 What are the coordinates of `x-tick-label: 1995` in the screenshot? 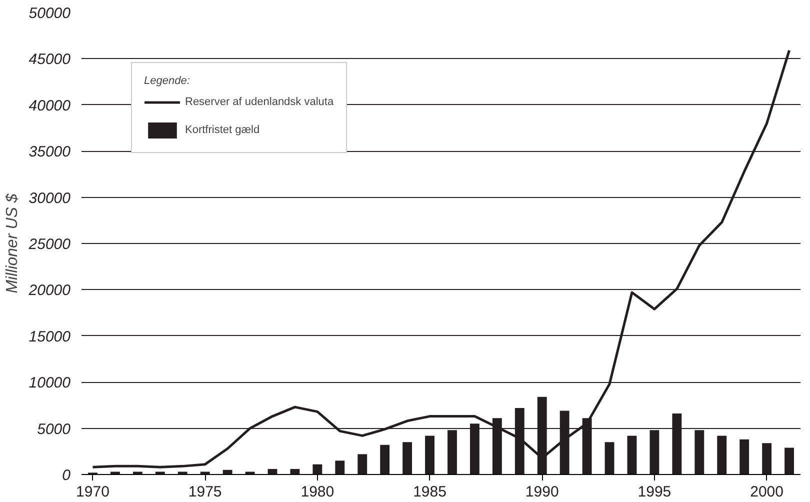 It's located at (655, 492).